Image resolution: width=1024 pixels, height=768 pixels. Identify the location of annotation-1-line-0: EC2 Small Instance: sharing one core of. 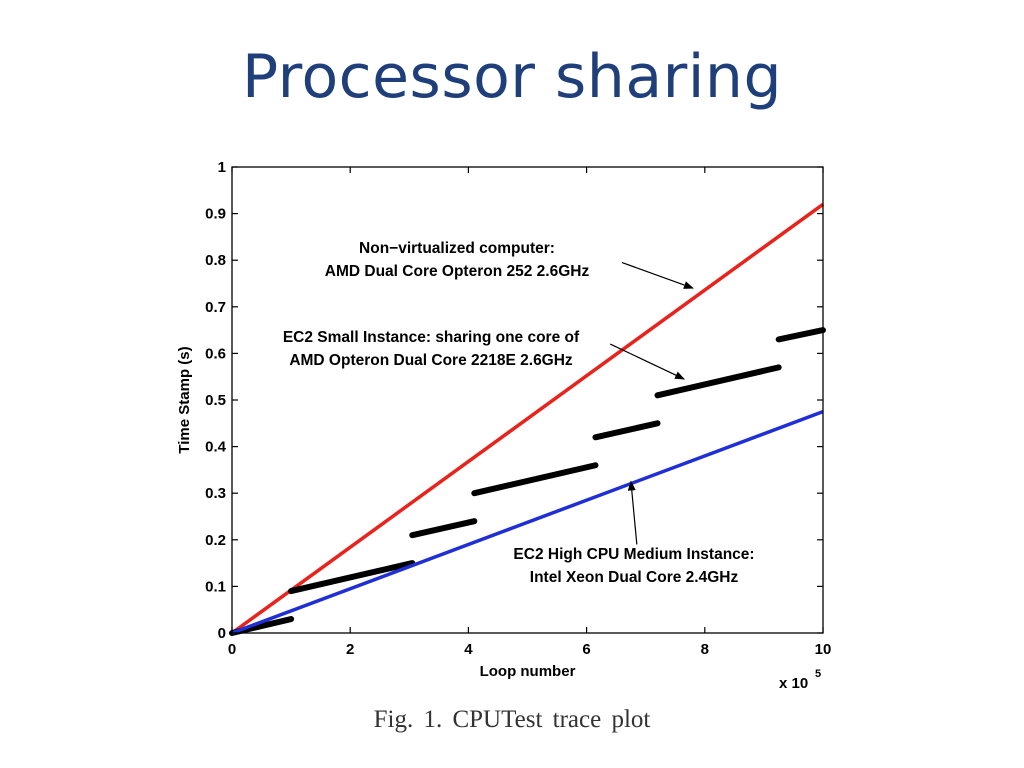
(431, 337).